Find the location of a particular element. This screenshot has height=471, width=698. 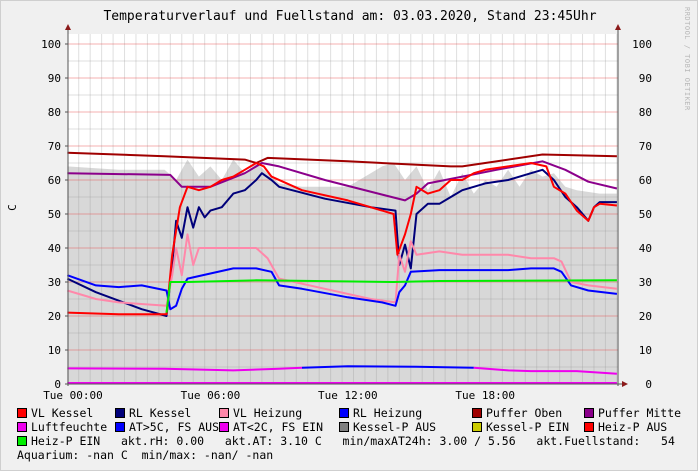

y-tick-label-left: 80 is located at coordinates (54, 112).